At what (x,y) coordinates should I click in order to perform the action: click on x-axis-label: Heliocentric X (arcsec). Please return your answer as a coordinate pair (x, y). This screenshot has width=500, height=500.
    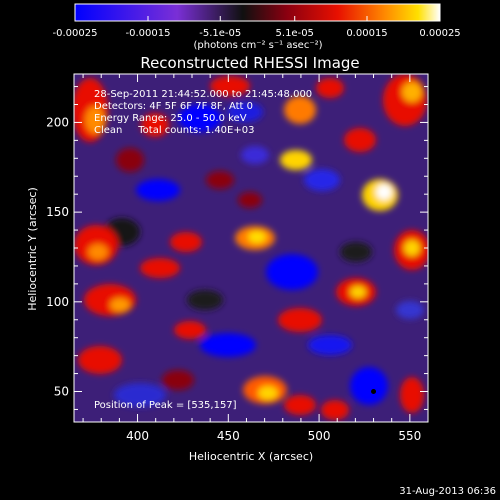
    Looking at the image, I should click on (251, 456).